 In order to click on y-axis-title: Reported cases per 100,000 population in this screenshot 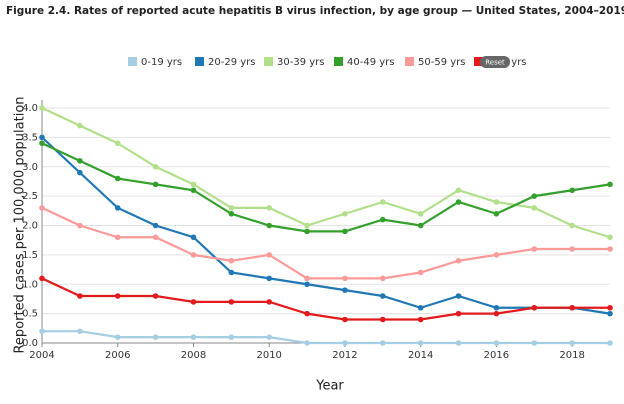, I will do `click(20, 224)`.